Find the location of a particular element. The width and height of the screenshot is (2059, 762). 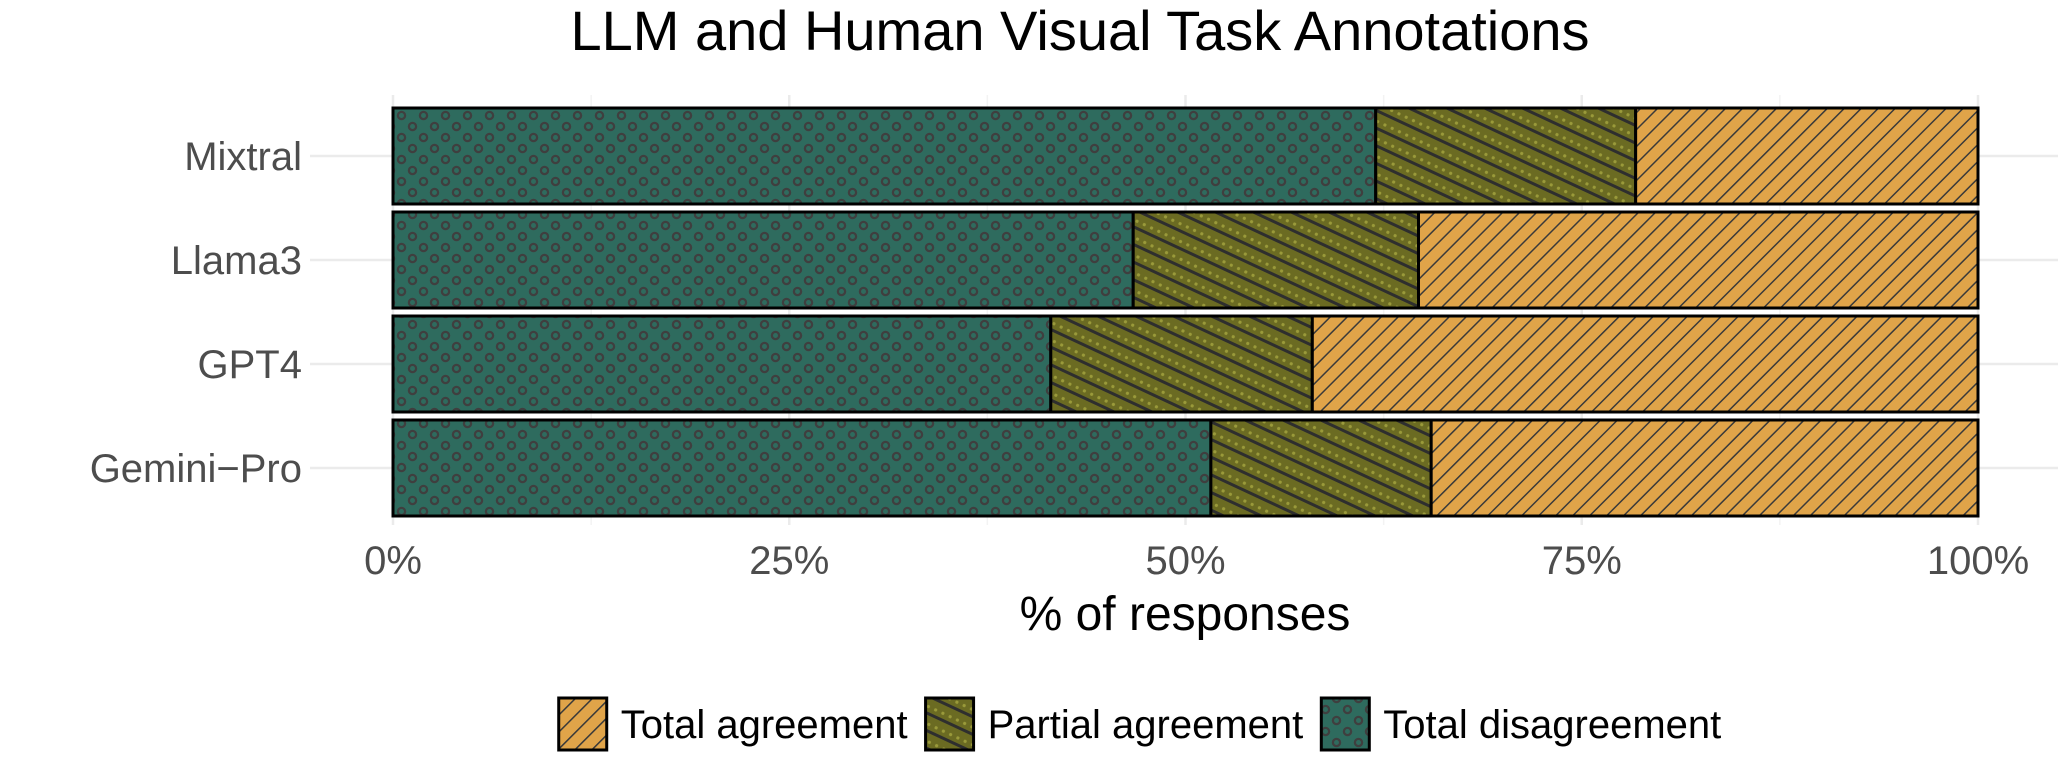

legend-item: Partial agreement is located at coordinates (1114, 724).